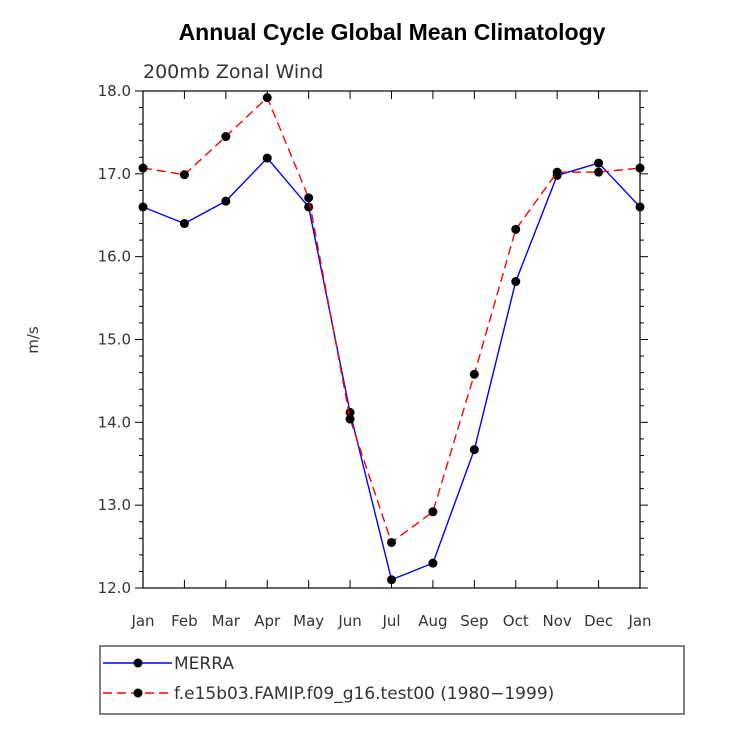  What do you see at coordinates (114, 505) in the screenshot?
I see `y-tick-label: 13.0` at bounding box center [114, 505].